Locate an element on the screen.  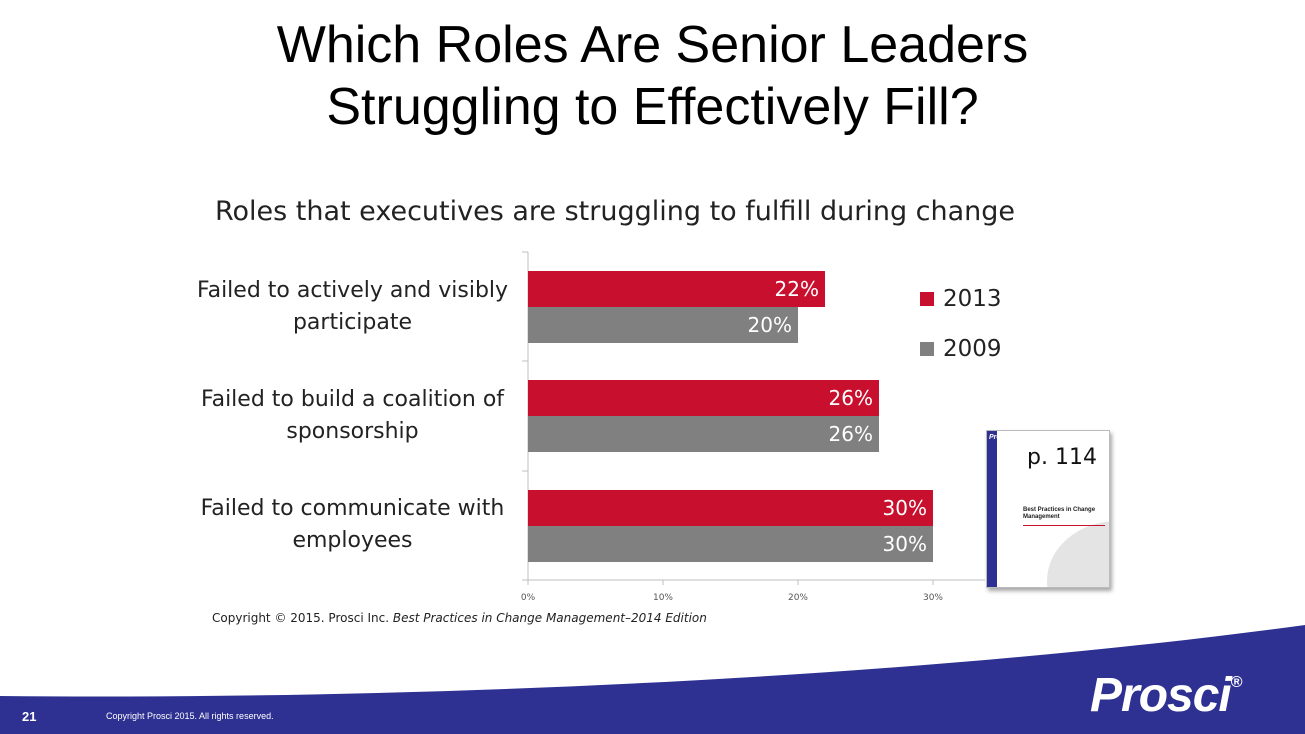
legend-item-2013: 2013 is located at coordinates (961, 299).